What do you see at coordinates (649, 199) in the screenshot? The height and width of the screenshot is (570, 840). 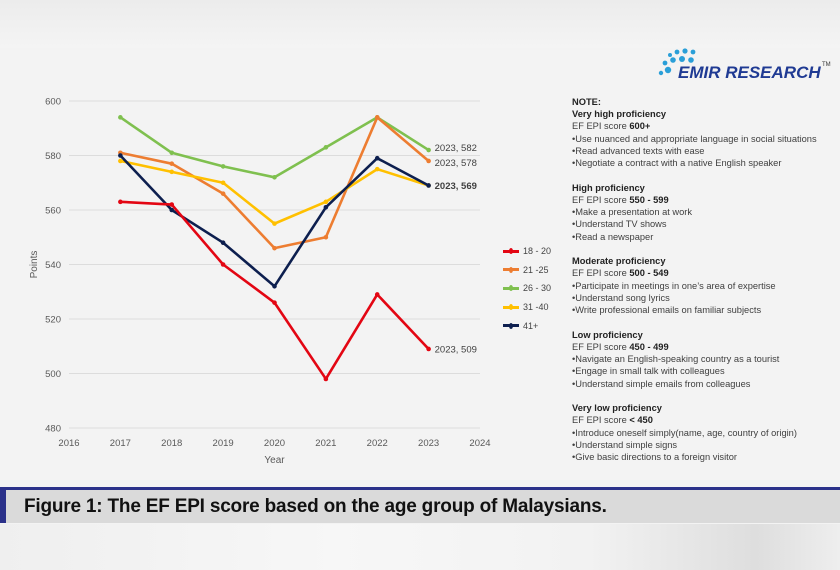 I see `score-value: 550 - 599` at bounding box center [649, 199].